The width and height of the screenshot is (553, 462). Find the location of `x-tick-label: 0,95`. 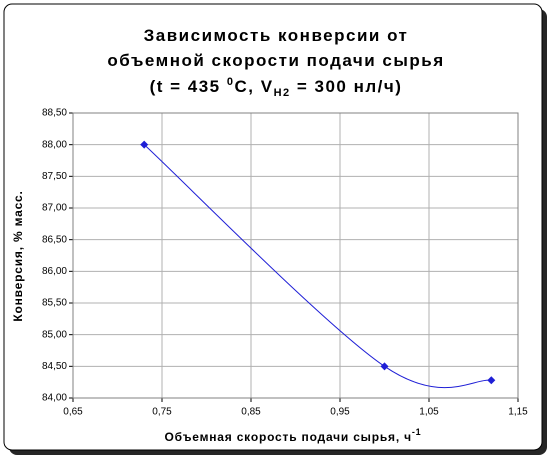

x-tick-label: 0,95 is located at coordinates (340, 412).